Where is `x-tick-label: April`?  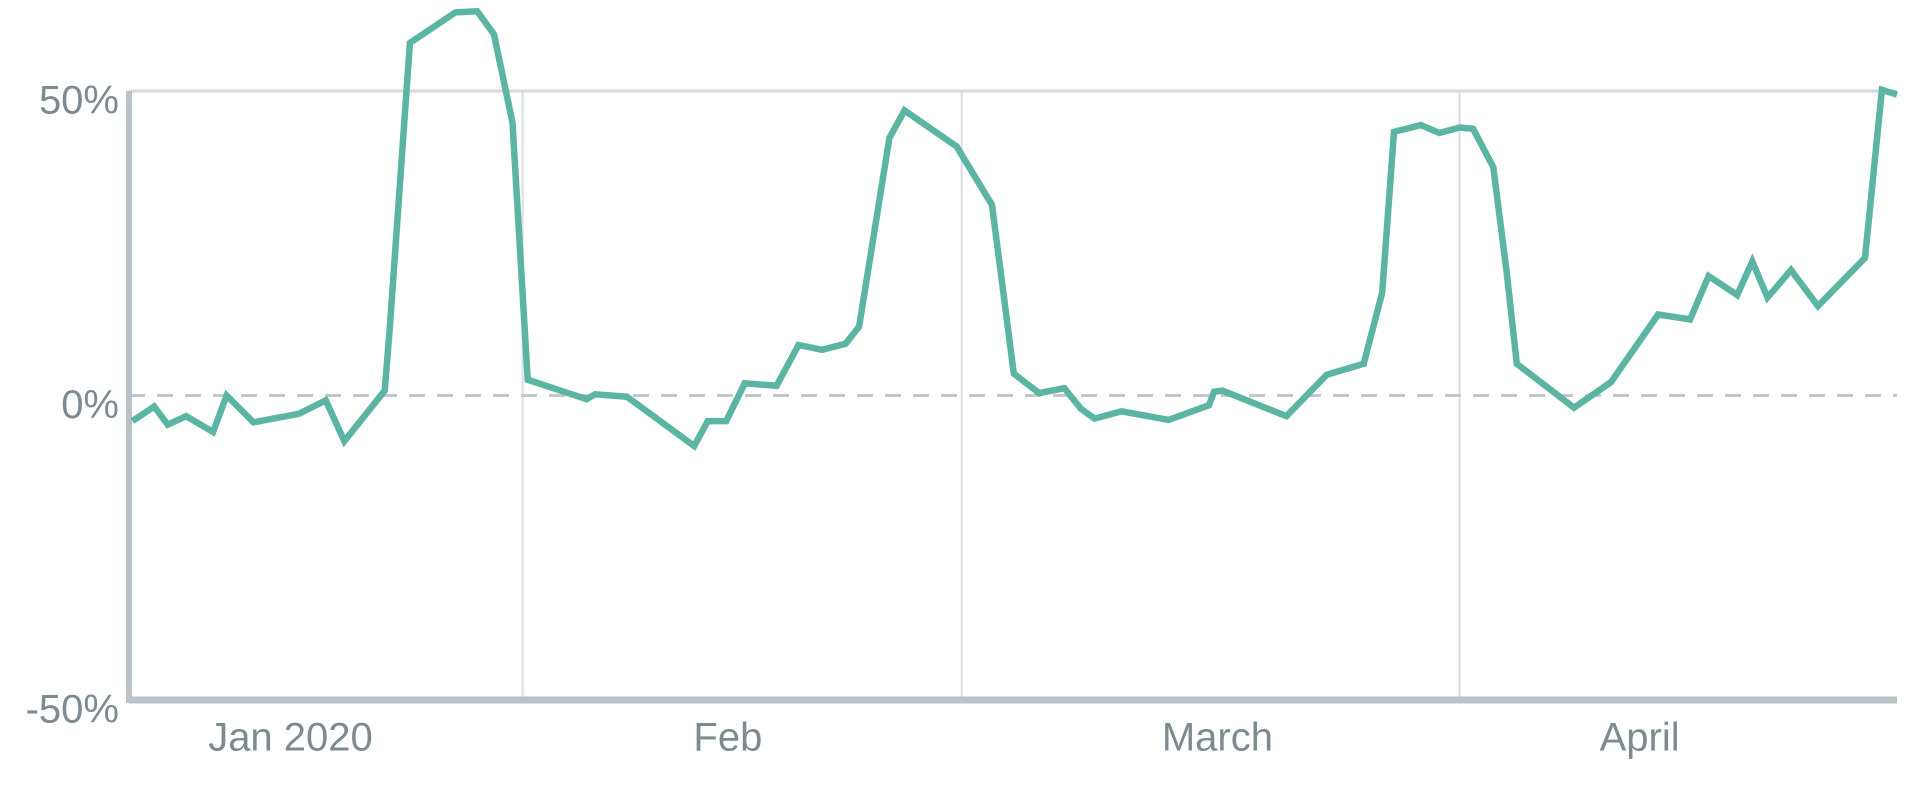
x-tick-label: April is located at coordinates (1640, 738).